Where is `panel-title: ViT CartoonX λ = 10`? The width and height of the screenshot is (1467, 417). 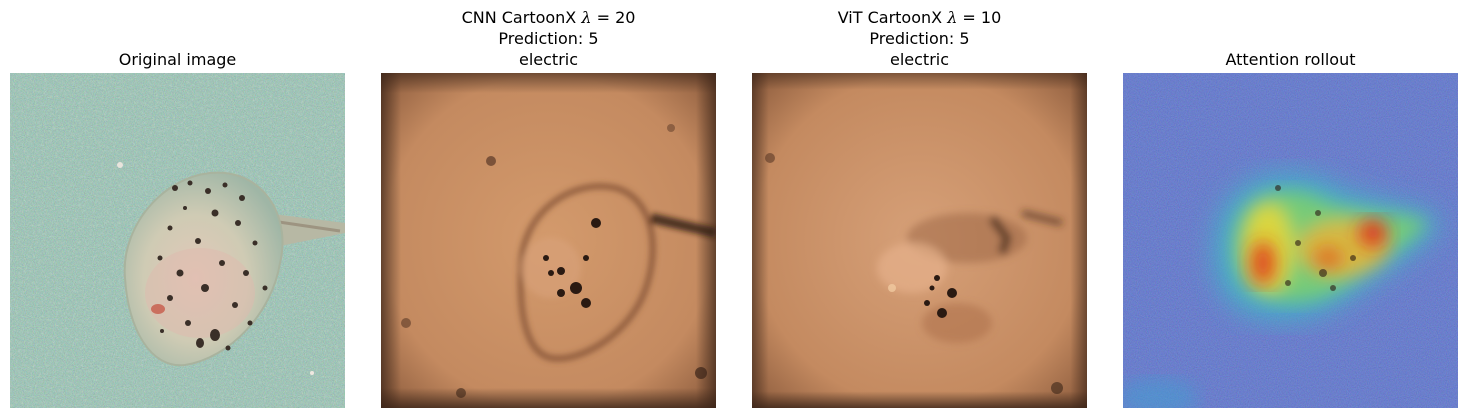 panel-title: ViT CartoonX λ = 10 is located at coordinates (920, 17).